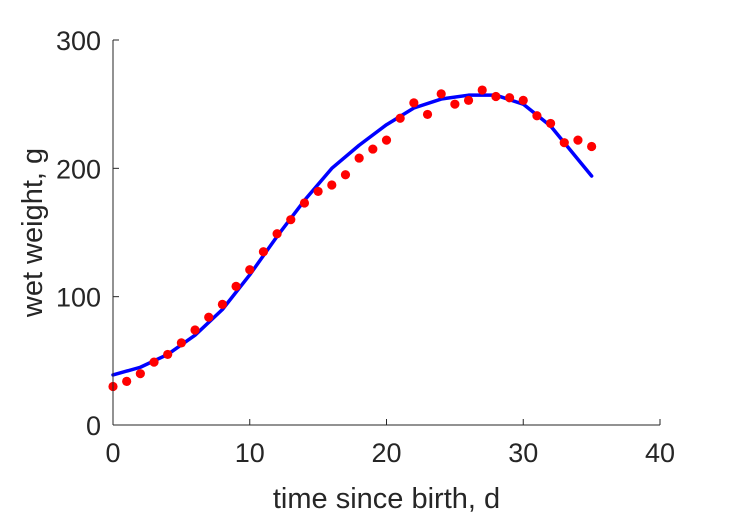  Describe the element at coordinates (78, 298) in the screenshot. I see `y-tick-label: 100` at that location.